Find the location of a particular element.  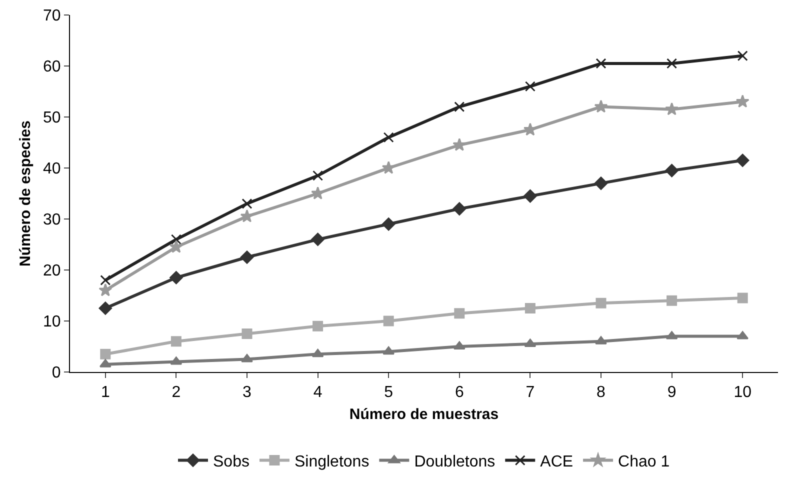

y-tick-label: 0 is located at coordinates (56, 373).